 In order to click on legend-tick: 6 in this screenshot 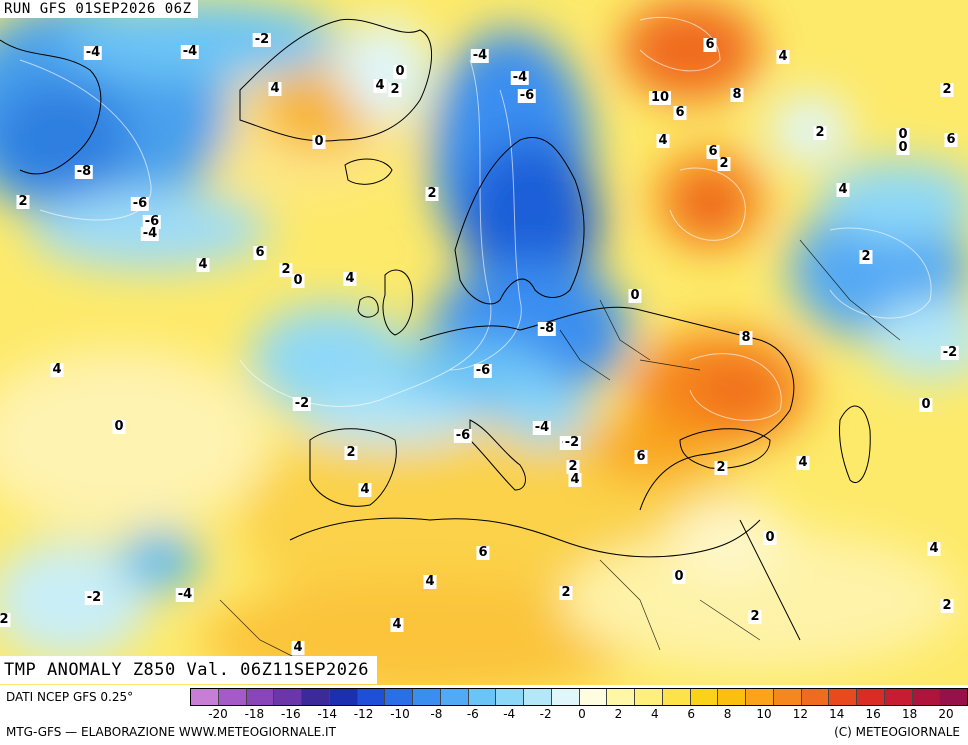, I will do `click(691, 714)`.